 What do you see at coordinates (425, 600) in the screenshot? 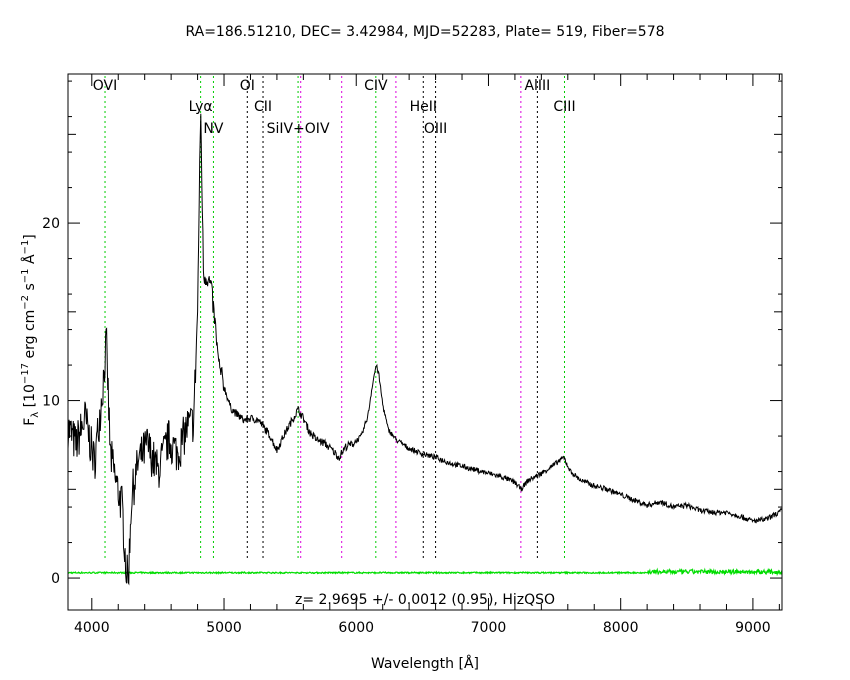
I see `redshift-annotation: z= 2.9695 +/- 0.0012 (0.95), HizQSO` at bounding box center [425, 600].